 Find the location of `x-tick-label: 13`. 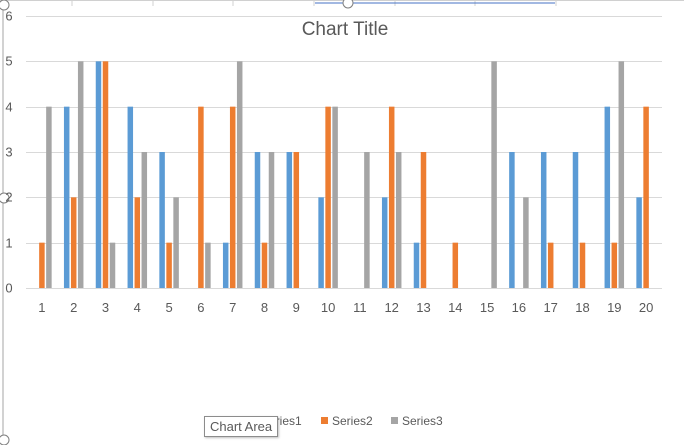

x-tick-label: 13 is located at coordinates (423, 307).